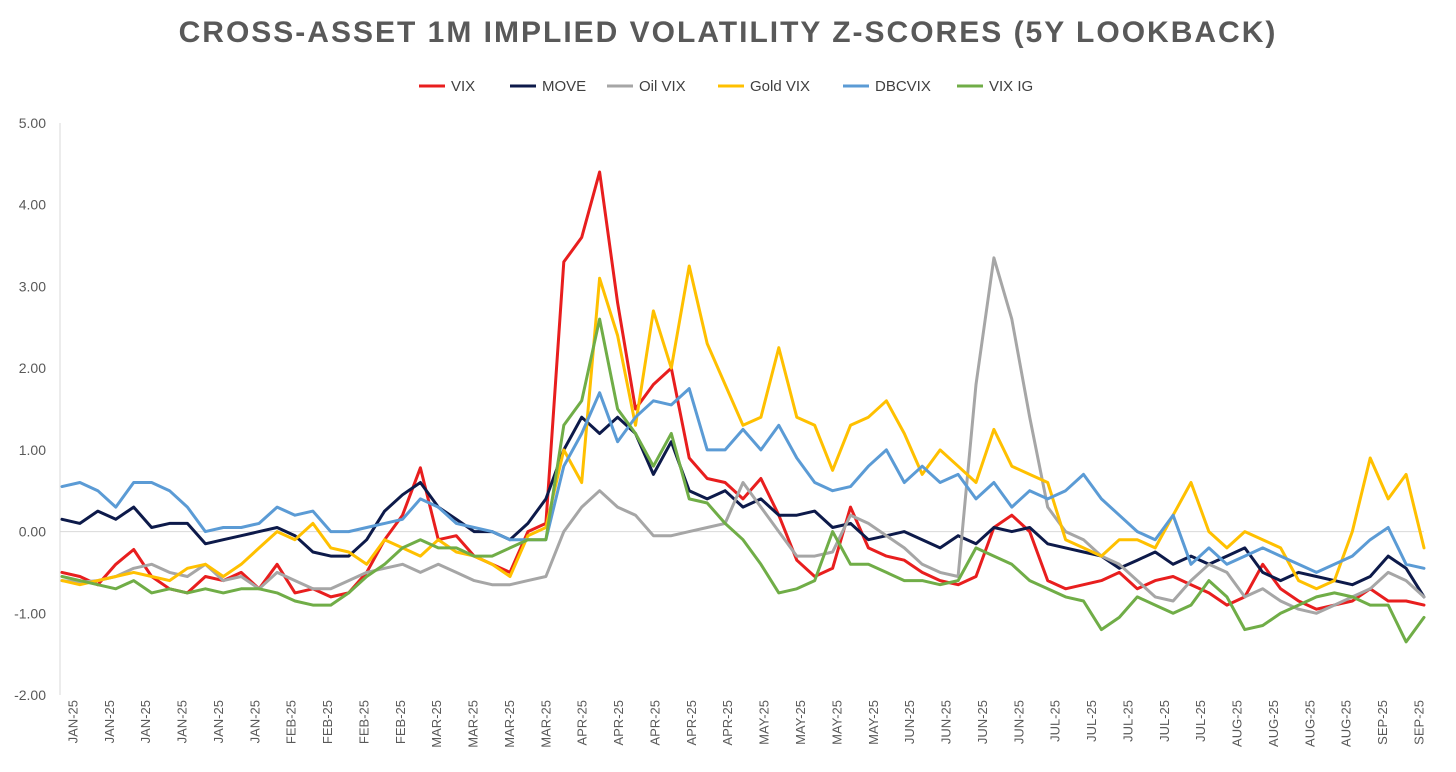  Describe the element at coordinates (1011, 86) in the screenshot. I see `legend-label-vix-ig: VIX IG` at that location.